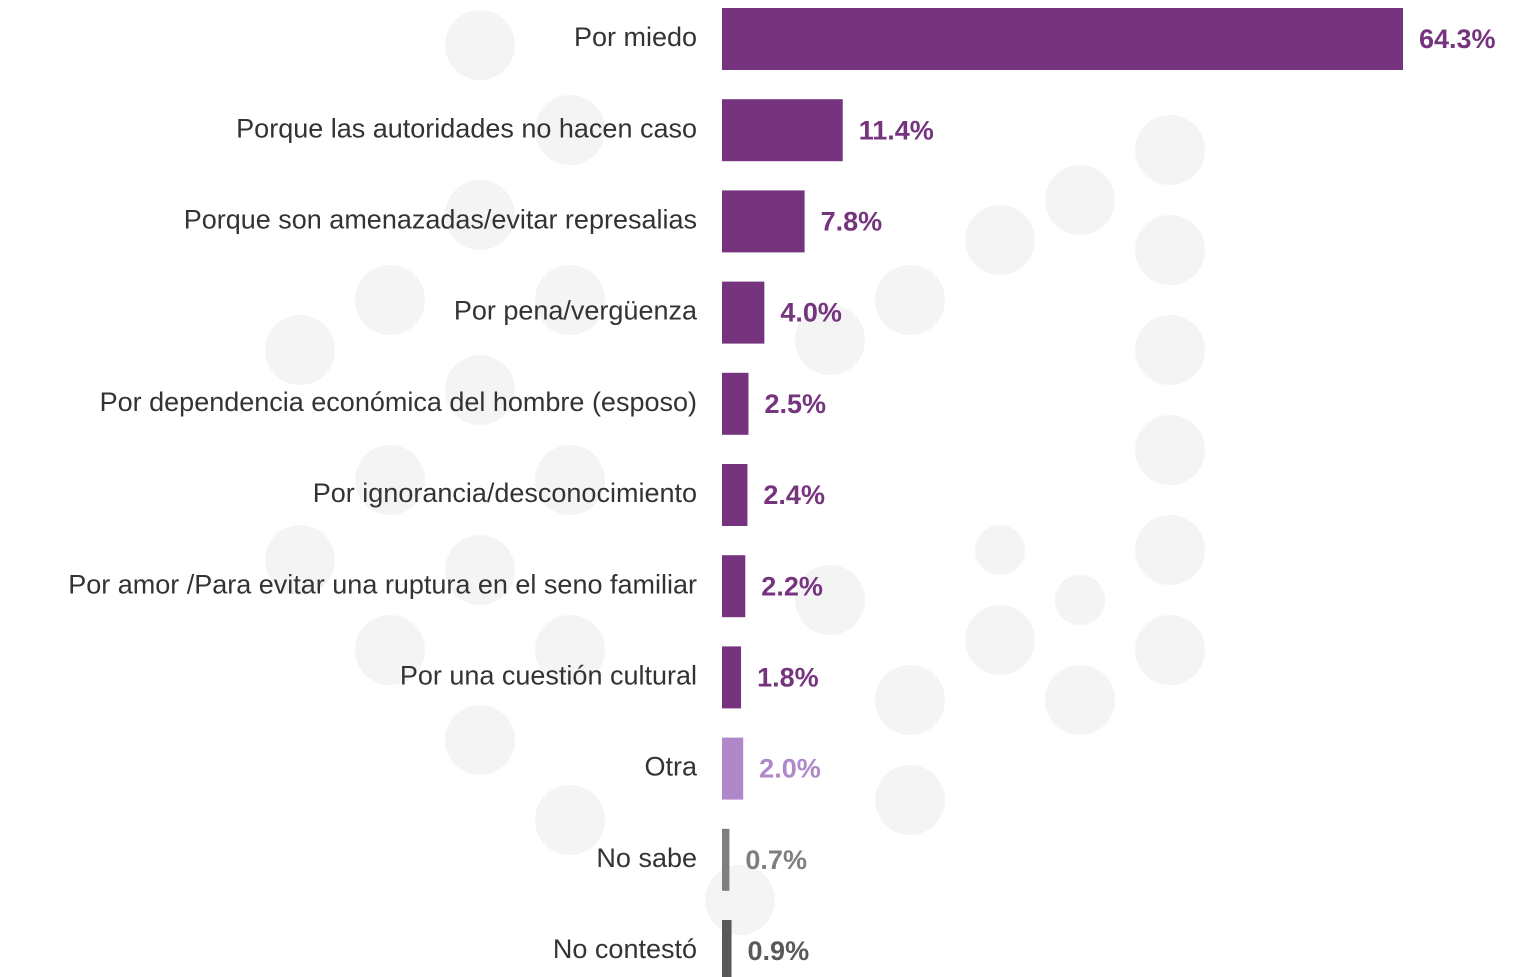 The width and height of the screenshot is (1519, 977). What do you see at coordinates (1457, 39) in the screenshot?
I see `value-label: 64.3%` at bounding box center [1457, 39].